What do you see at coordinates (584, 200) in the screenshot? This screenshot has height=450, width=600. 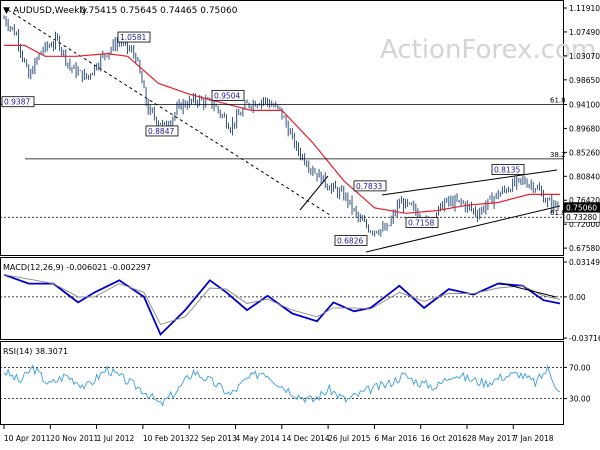 I see `price-tick-label: 0.76420` at bounding box center [584, 200].